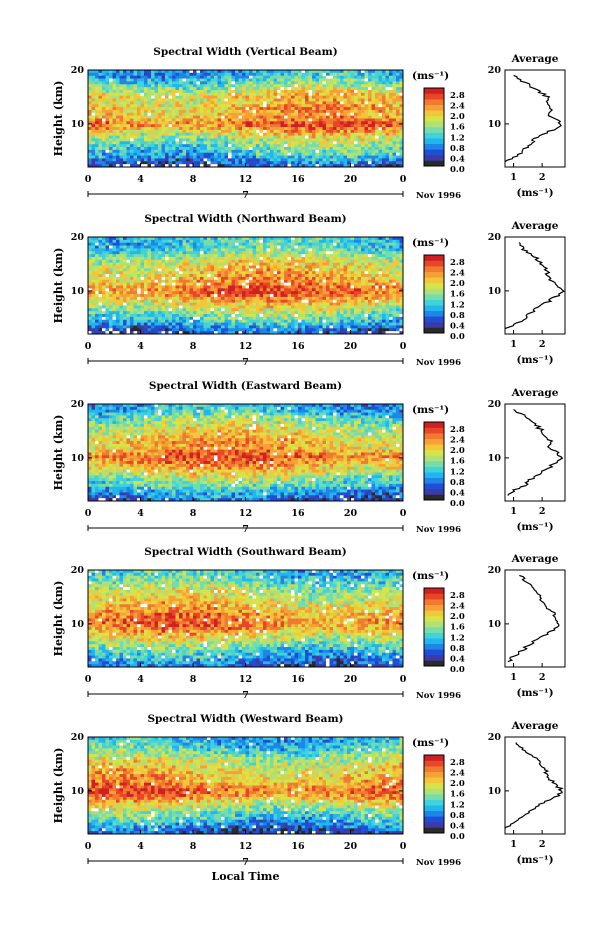 The image size is (616, 933). What do you see at coordinates (495, 124) in the screenshot?
I see `avg-y-tick-label: 10` at bounding box center [495, 124].